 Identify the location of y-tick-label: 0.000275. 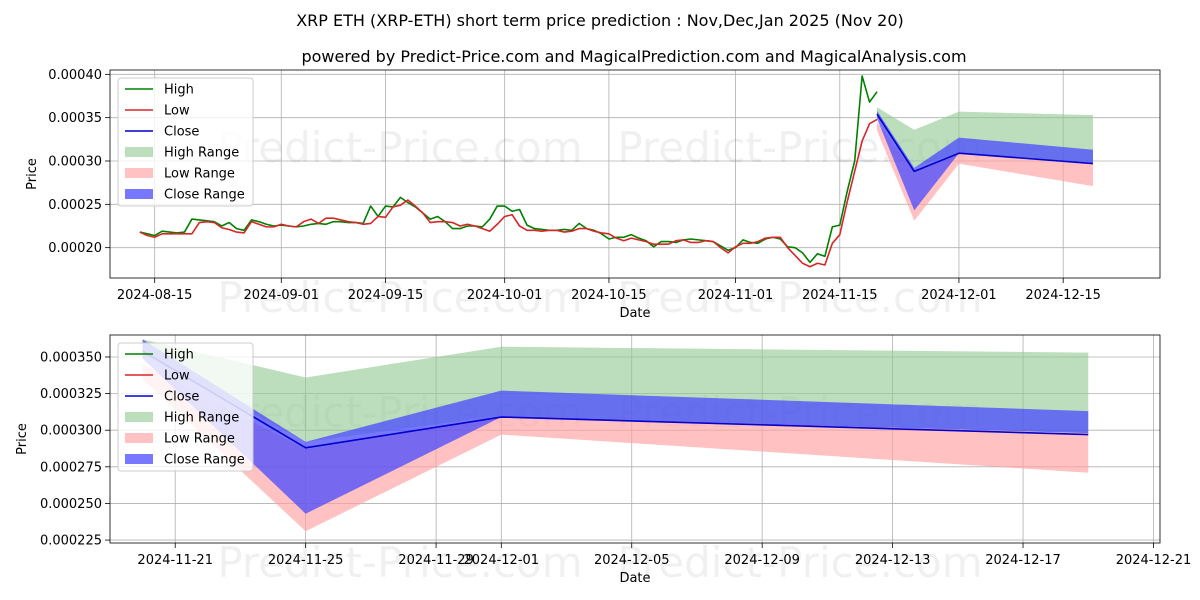
(71, 467).